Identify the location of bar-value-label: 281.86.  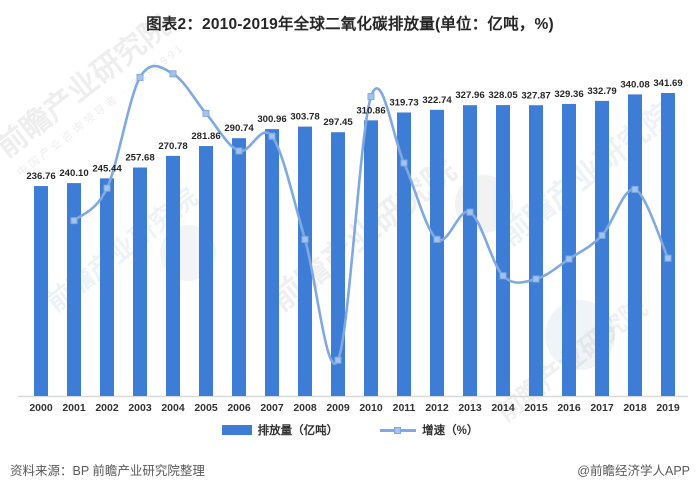
(205, 136).